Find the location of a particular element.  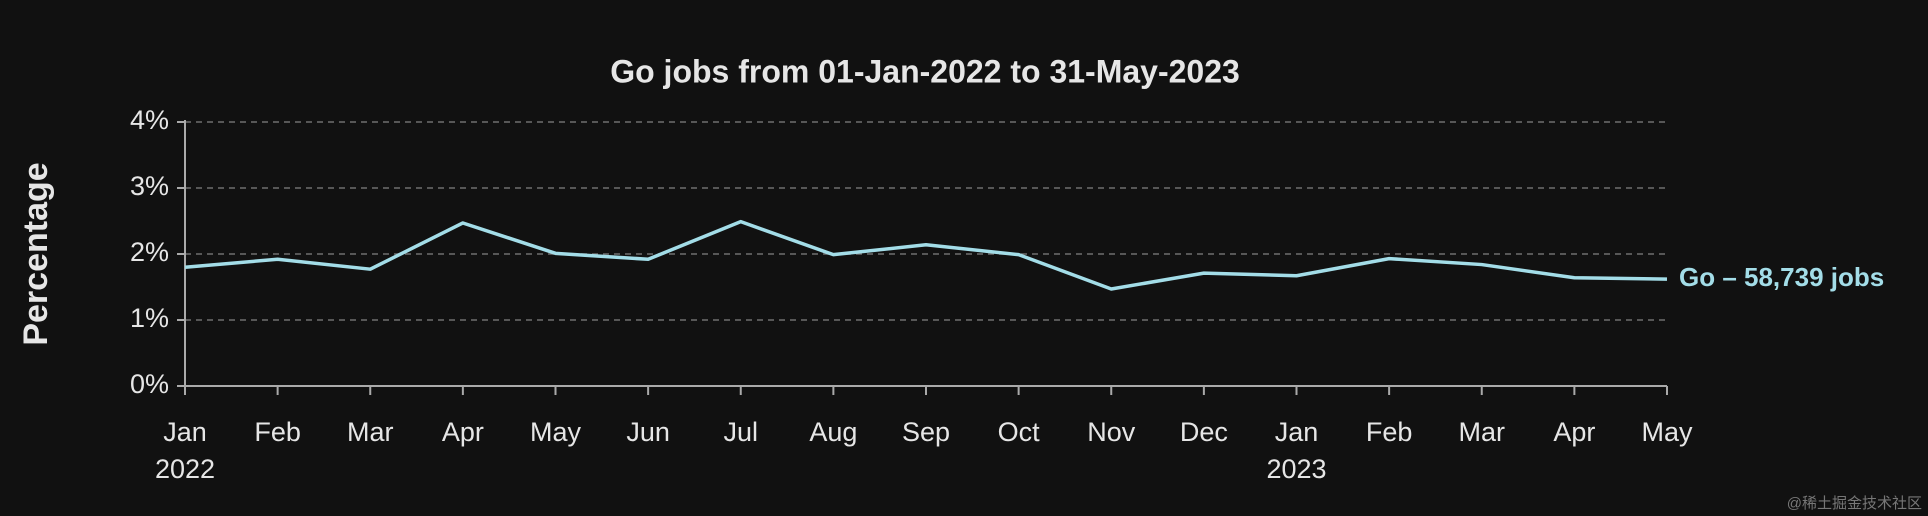

y-tick-label: 4% is located at coordinates (149, 120).